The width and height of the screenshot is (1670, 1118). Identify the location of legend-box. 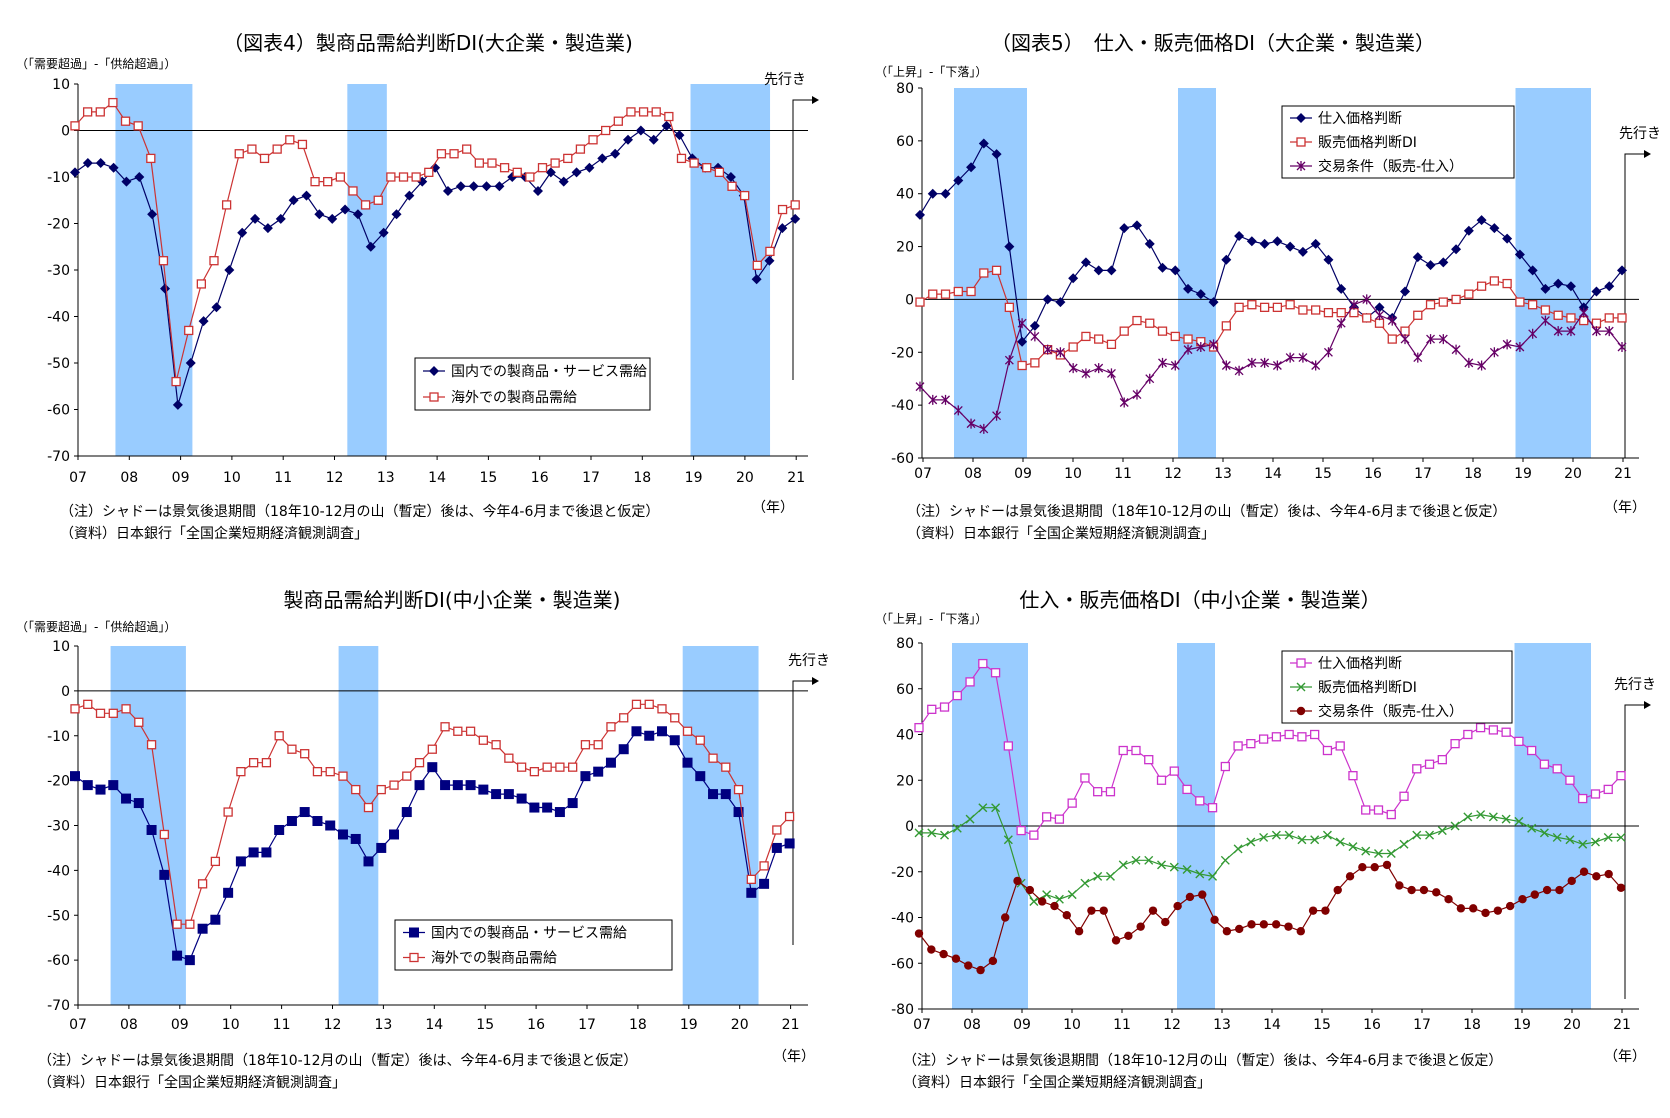
(532, 384).